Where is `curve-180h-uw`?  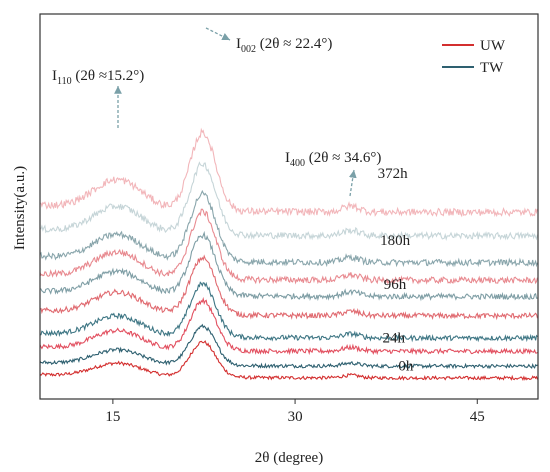
curve-180h-uw is located at coordinates (289, 246).